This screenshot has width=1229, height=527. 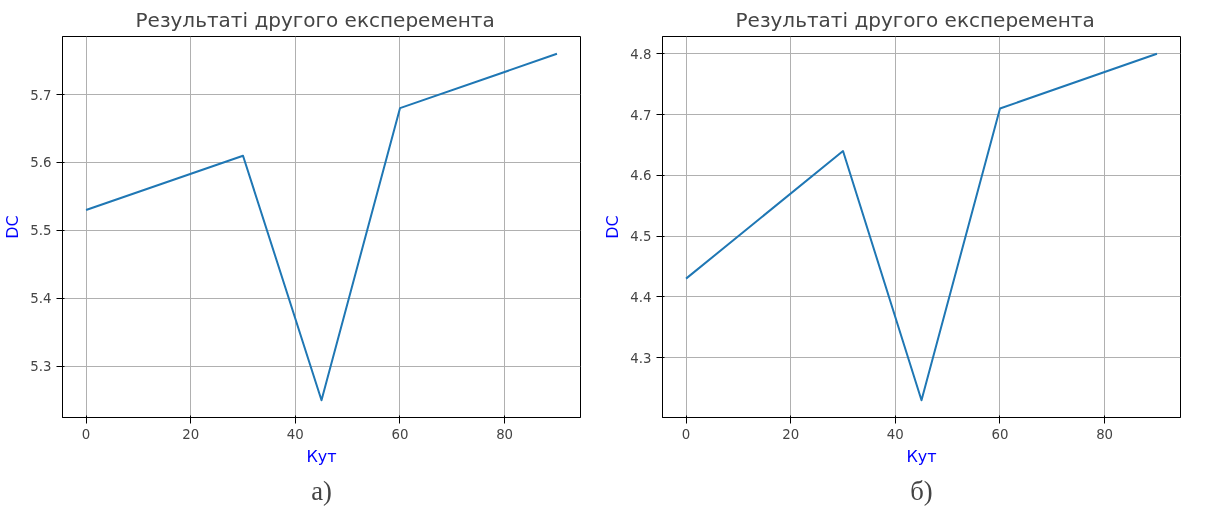 I want to click on y-tick-label: 5.6, so click(x=41, y=163).